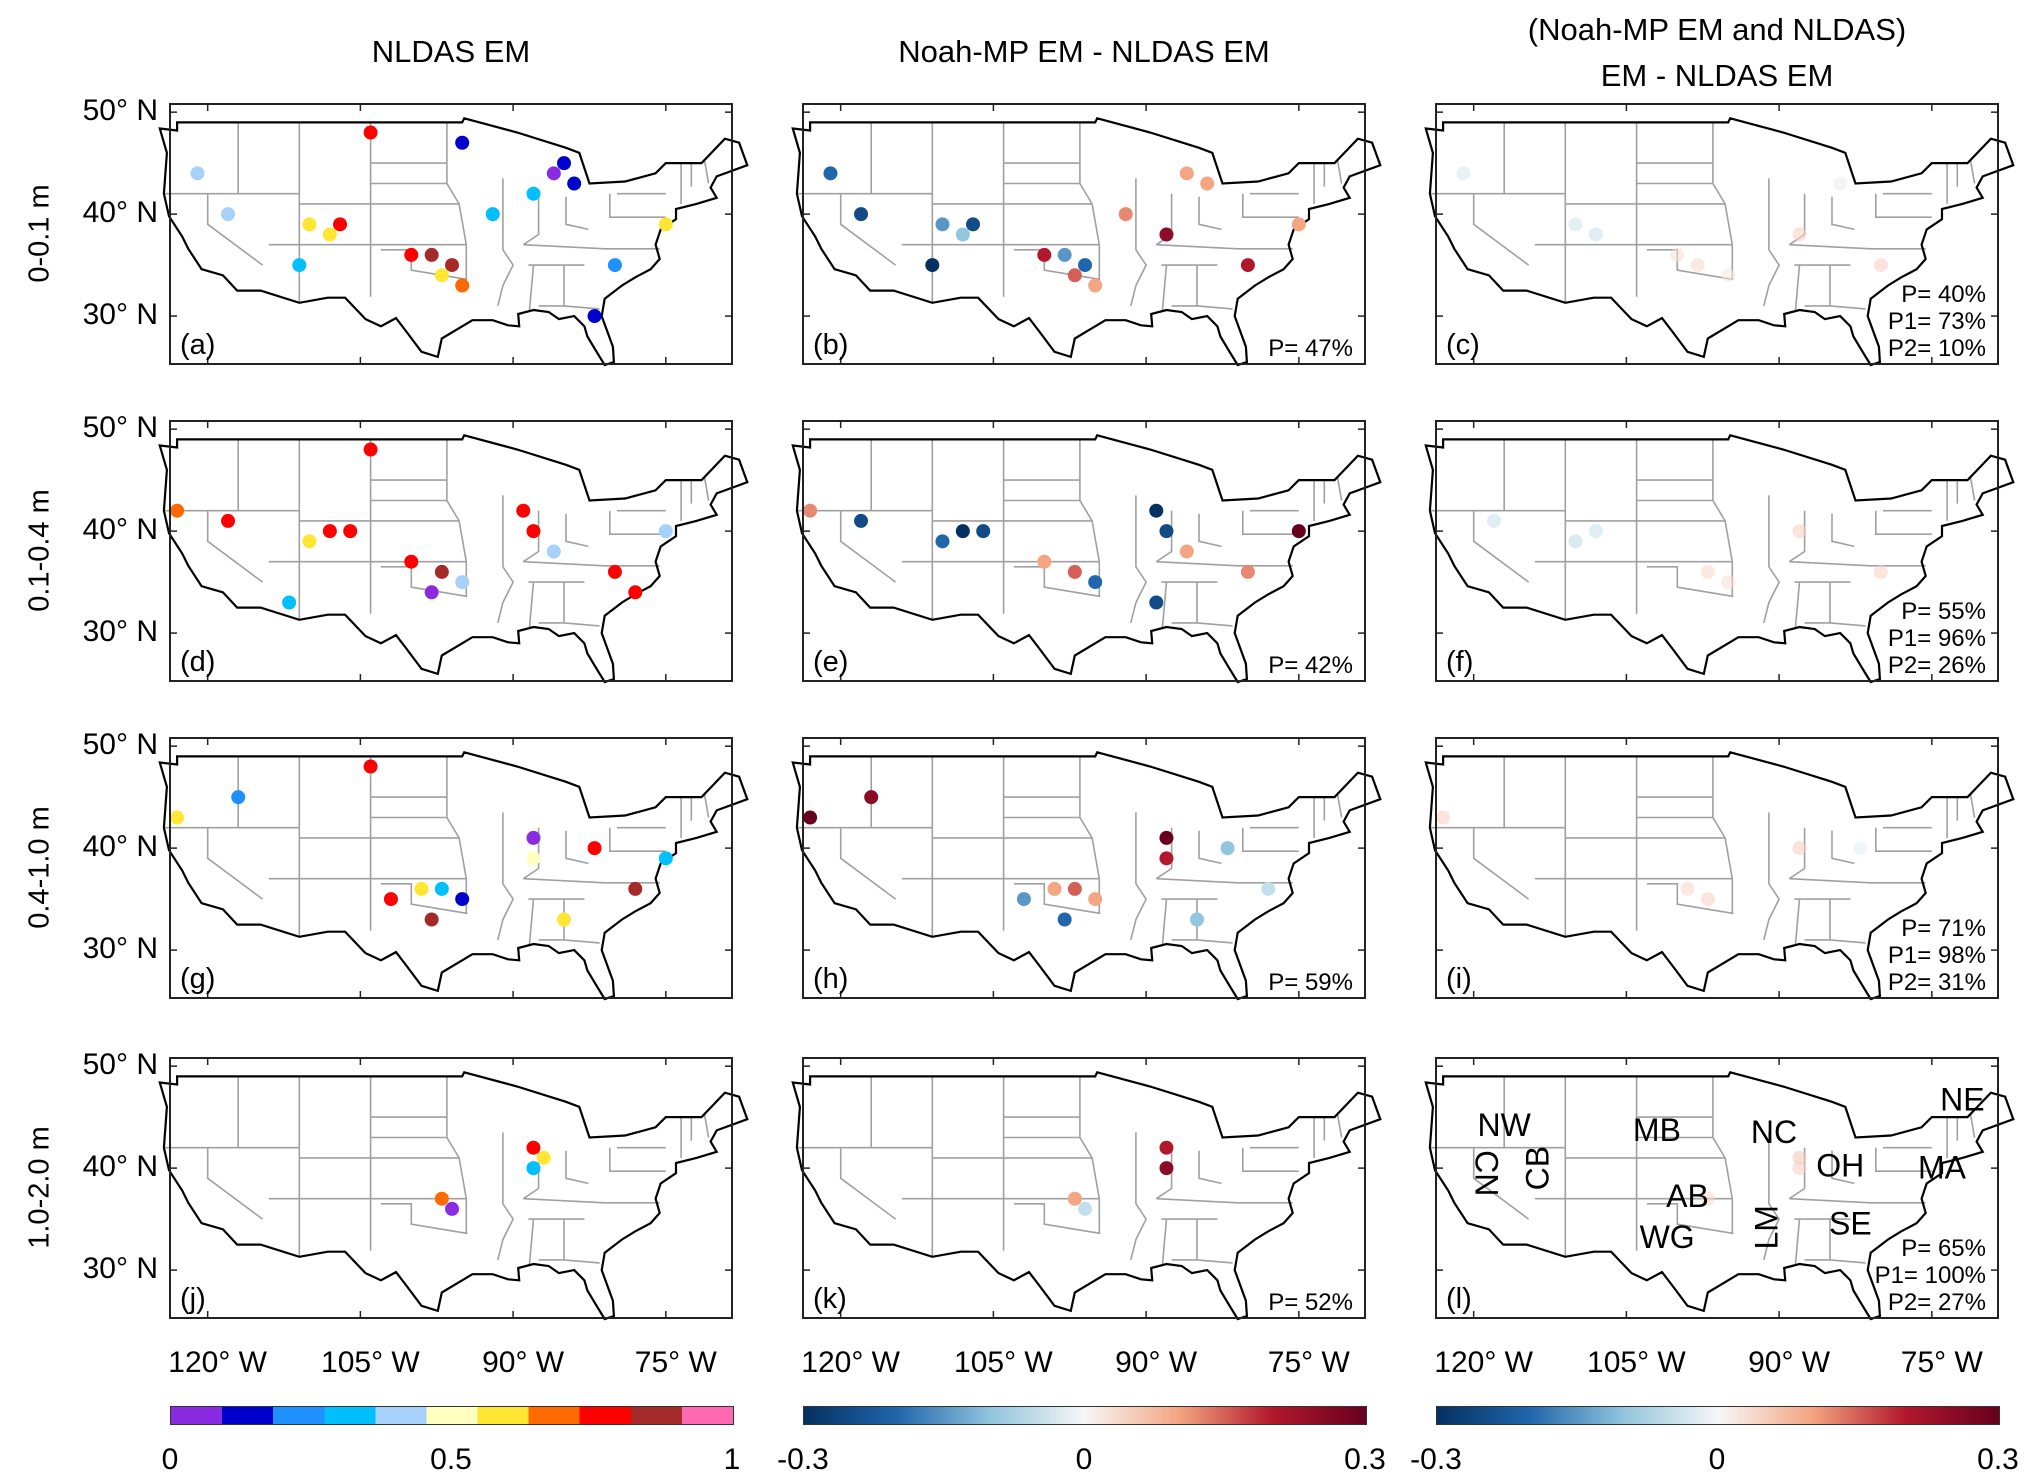 The width and height of the screenshot is (2027, 1483). What do you see at coordinates (1436, 1459) in the screenshot?
I see `colorbar-tick-label: -0.3` at bounding box center [1436, 1459].